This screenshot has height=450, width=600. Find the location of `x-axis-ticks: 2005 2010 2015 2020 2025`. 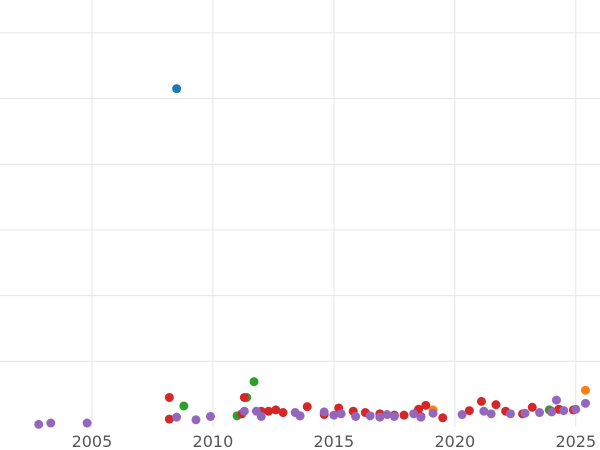

x-axis-ticks: 2005 2010 2015 2020 2025 is located at coordinates (334, 441).